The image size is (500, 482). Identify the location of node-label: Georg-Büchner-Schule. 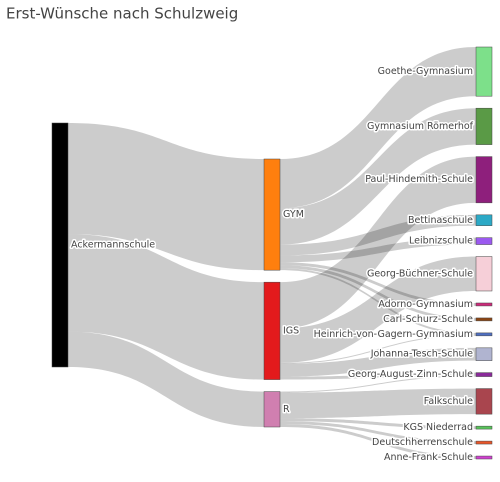
(420, 273).